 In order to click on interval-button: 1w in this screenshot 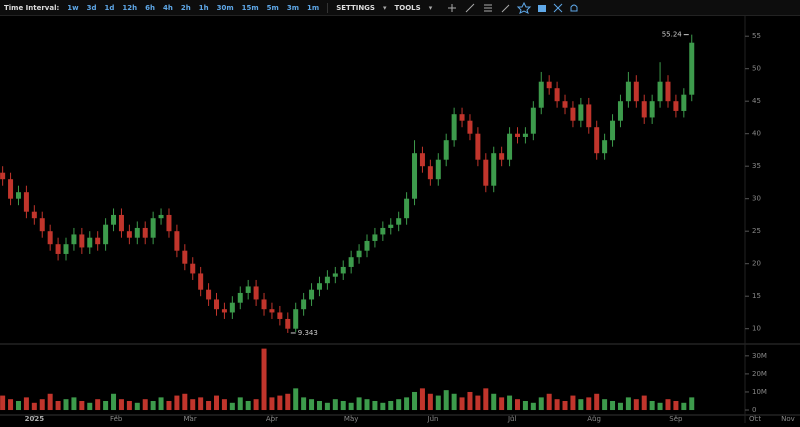, I will do `click(73, 7)`.